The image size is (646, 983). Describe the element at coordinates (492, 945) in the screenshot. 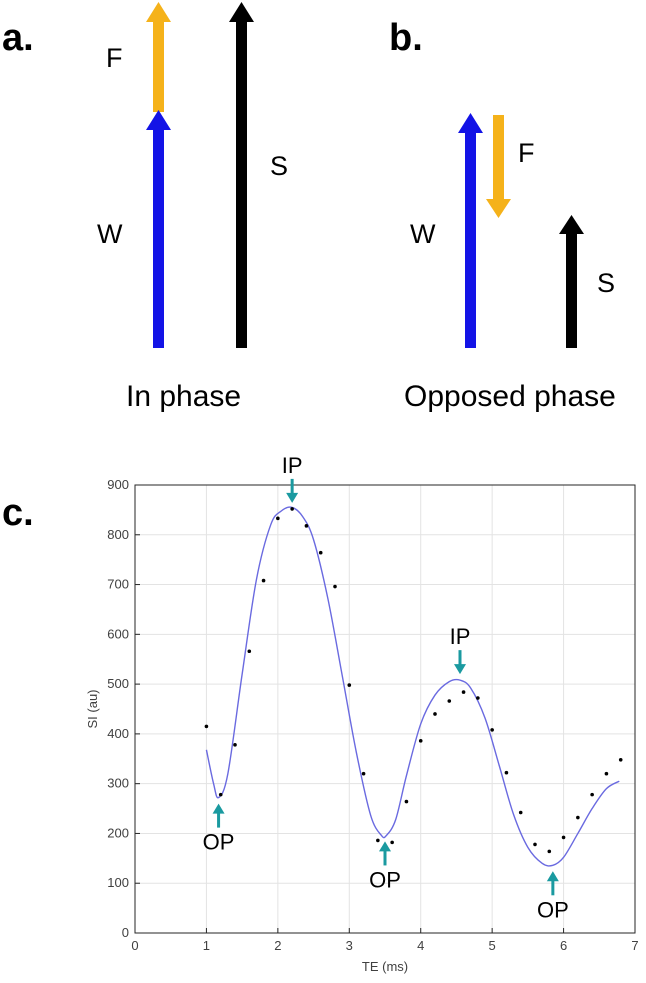

I see `x-tick-label: 5` at that location.